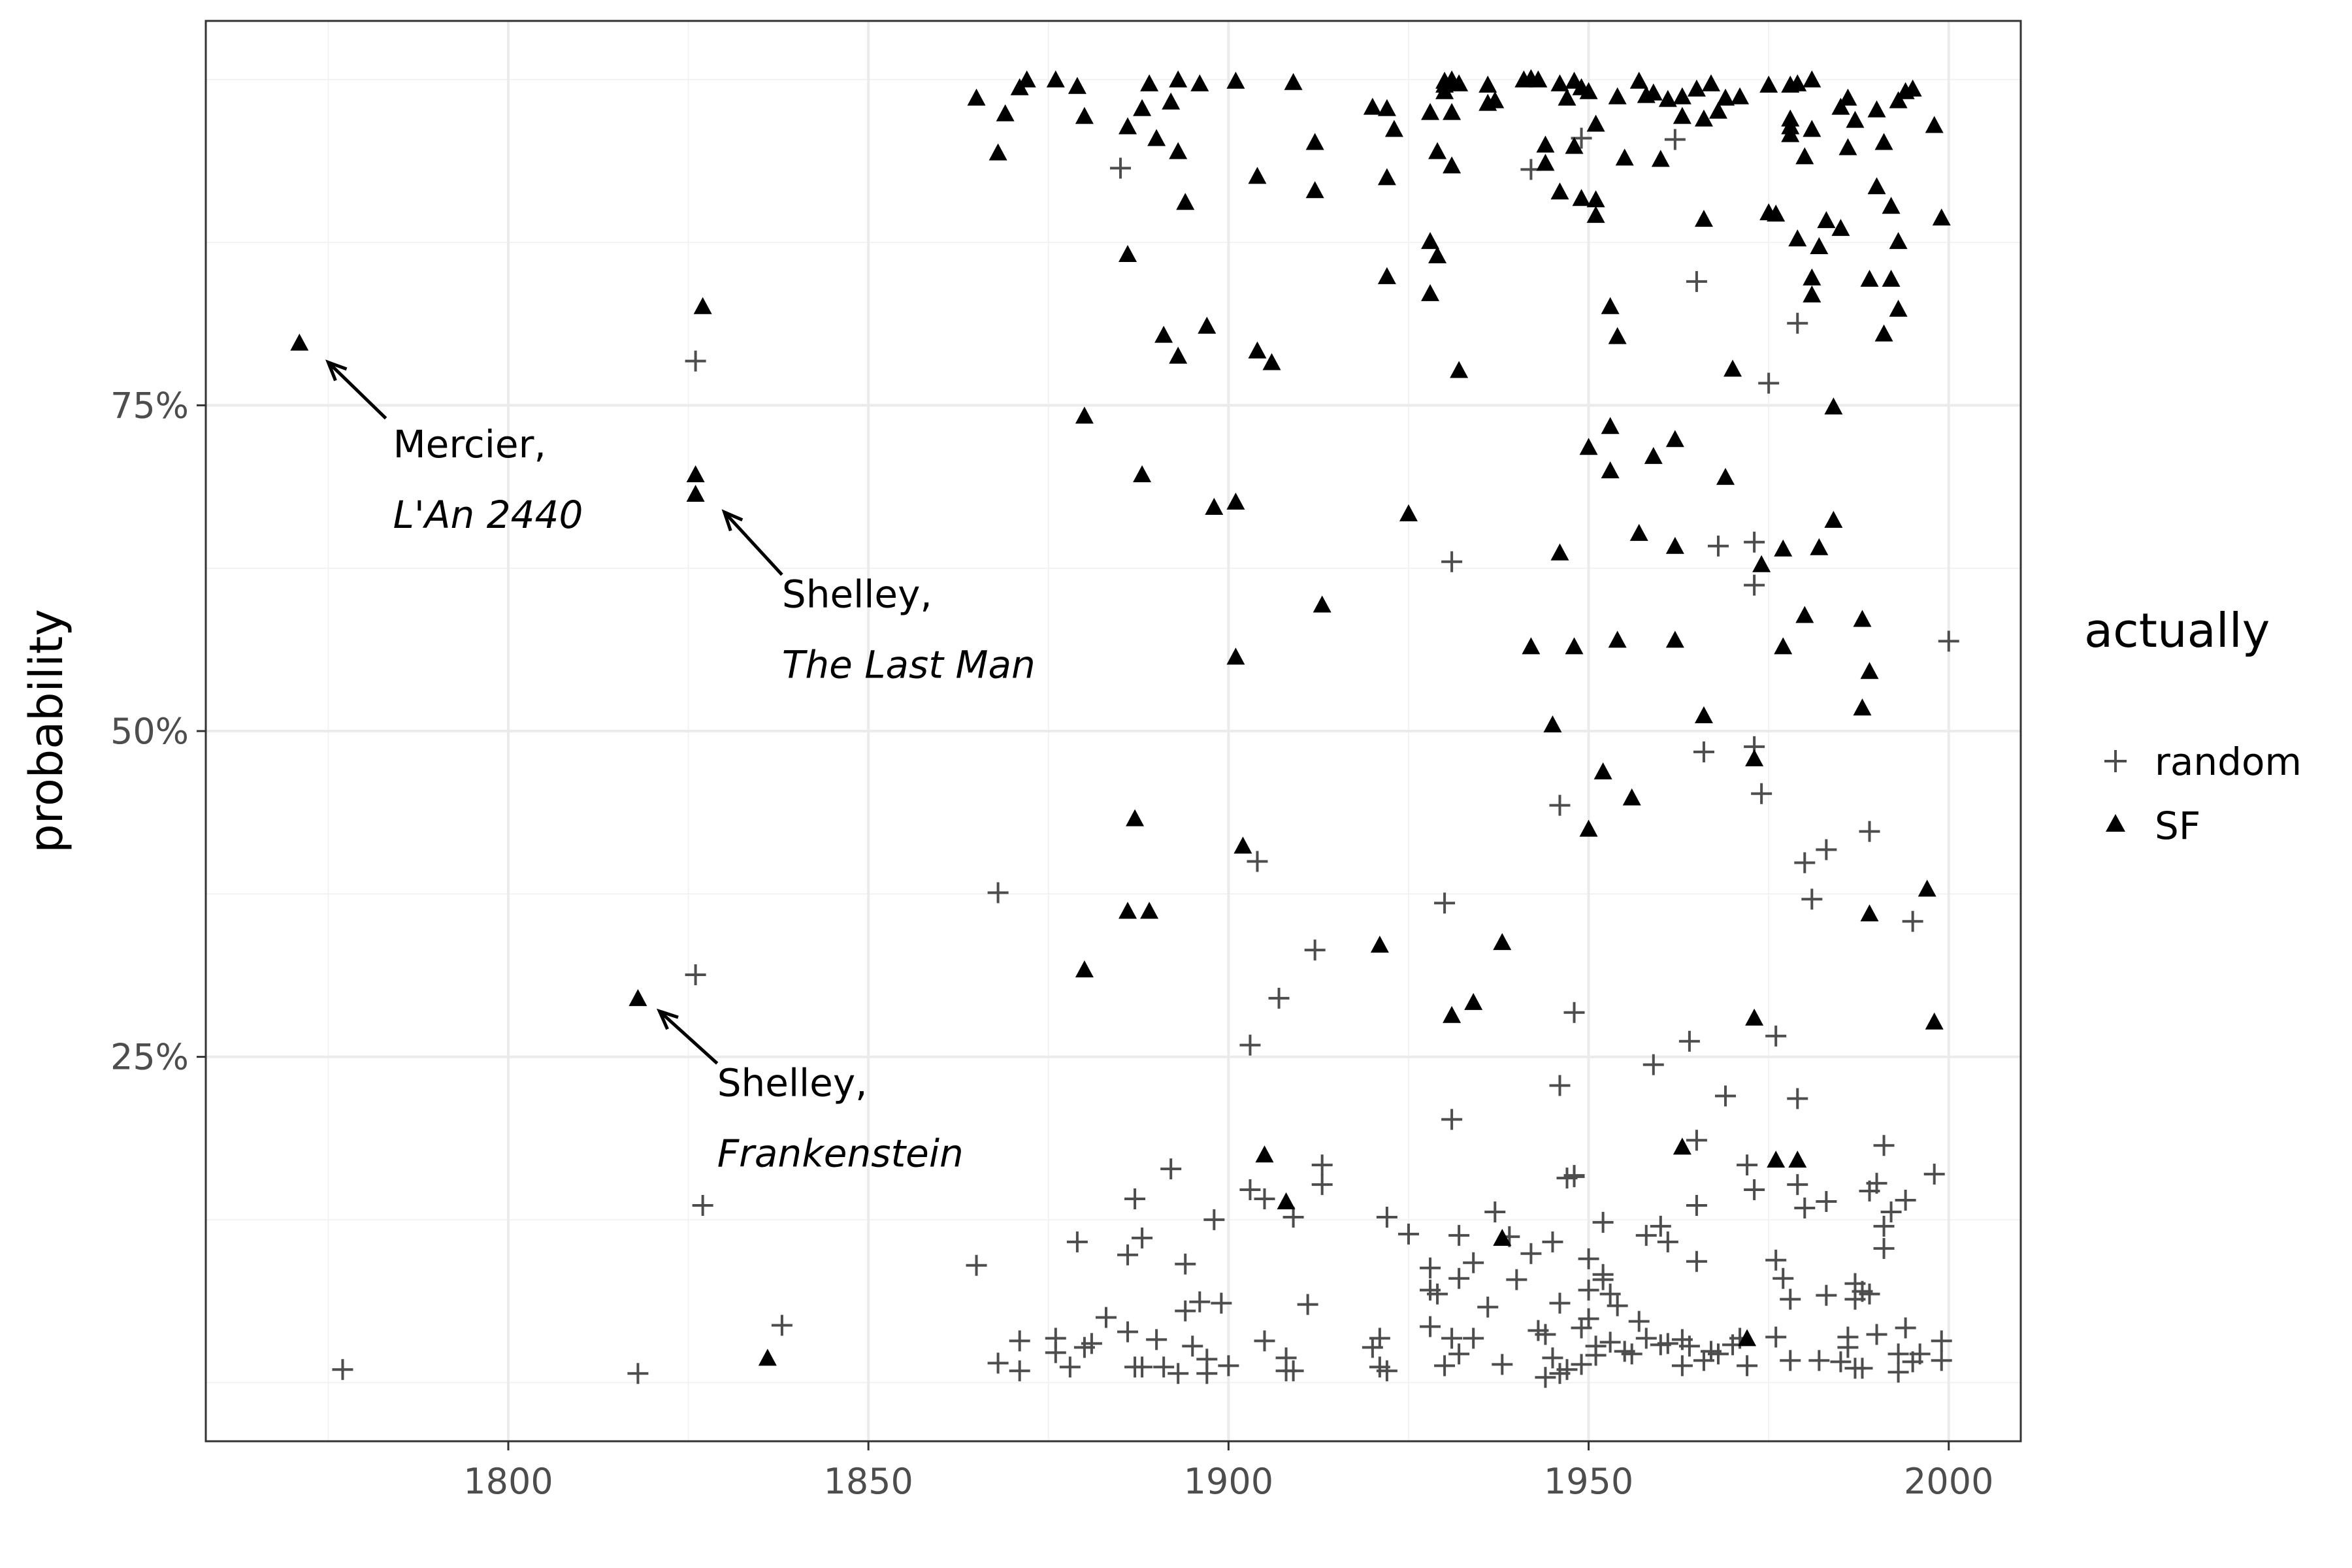 The height and width of the screenshot is (1568, 2352). I want to click on legend-label-sf: SF, so click(2177, 826).